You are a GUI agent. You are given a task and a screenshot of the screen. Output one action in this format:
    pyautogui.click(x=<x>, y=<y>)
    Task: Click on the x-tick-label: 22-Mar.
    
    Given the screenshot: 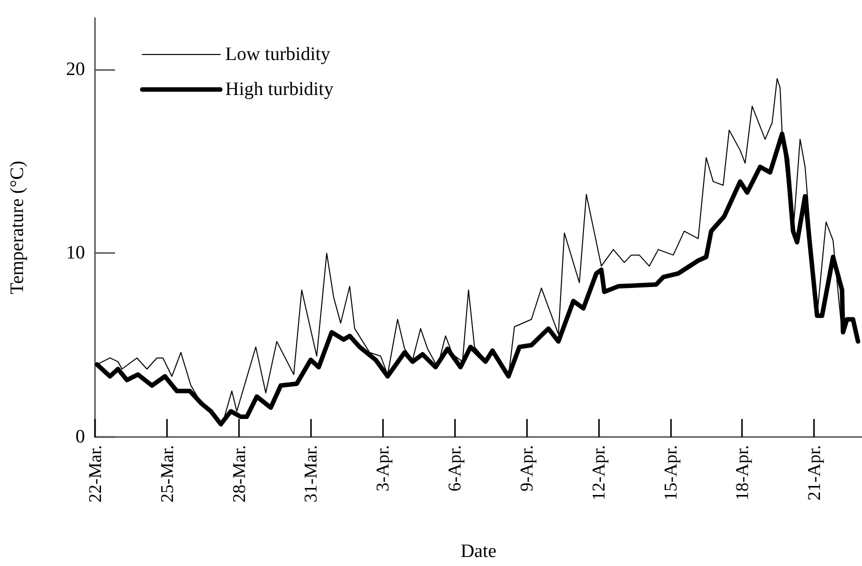 What is the action you would take?
    pyautogui.click(x=95, y=473)
    